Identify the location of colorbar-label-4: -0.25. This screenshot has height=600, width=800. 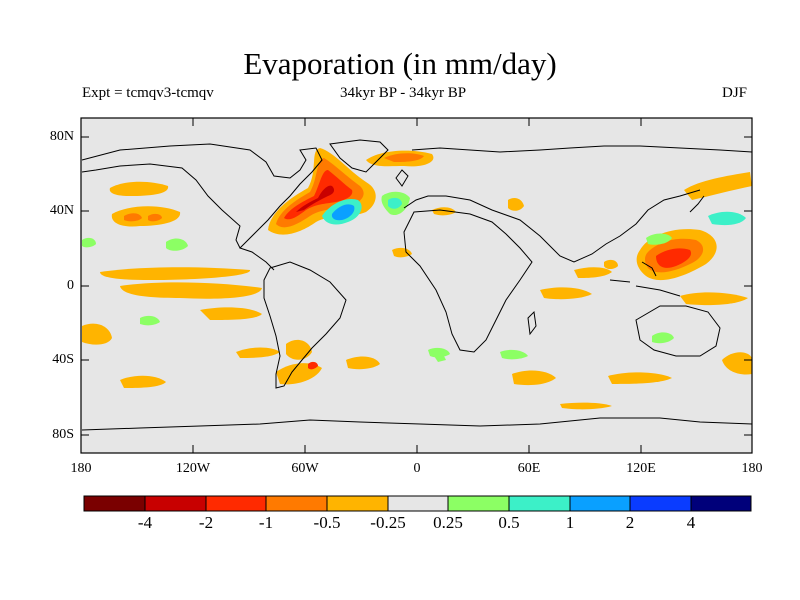
(388, 522).